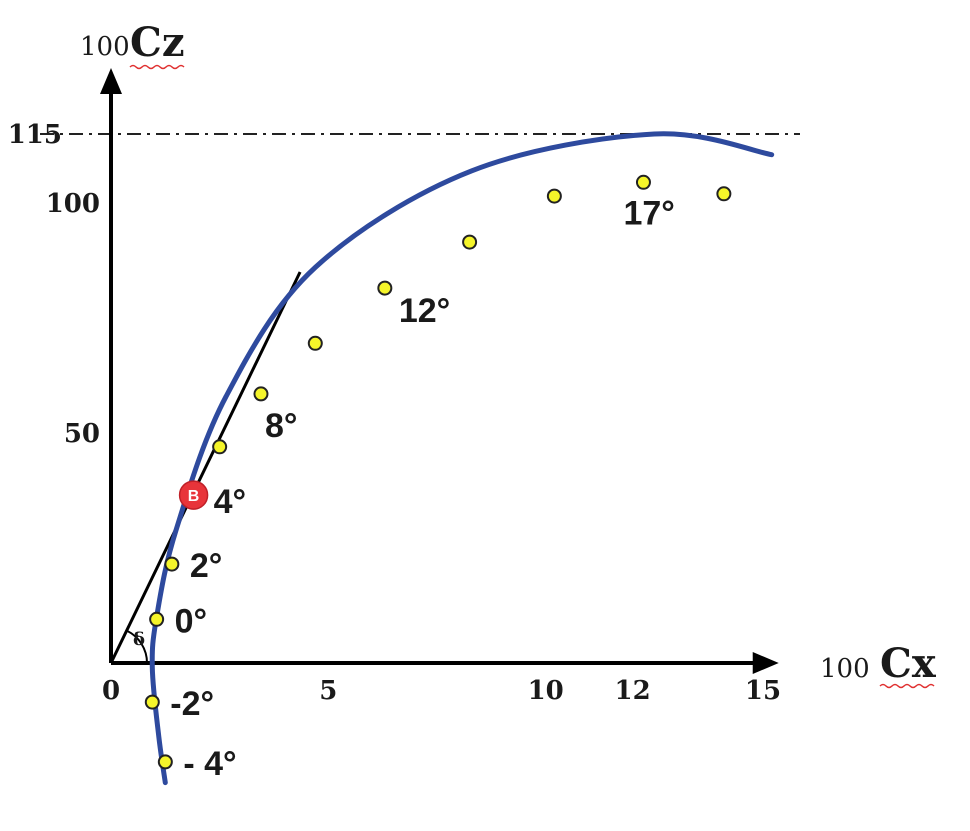 This screenshot has width=970, height=831. What do you see at coordinates (105, 47) in the screenshot?
I see `y-axis-prefix: 100` at bounding box center [105, 47].